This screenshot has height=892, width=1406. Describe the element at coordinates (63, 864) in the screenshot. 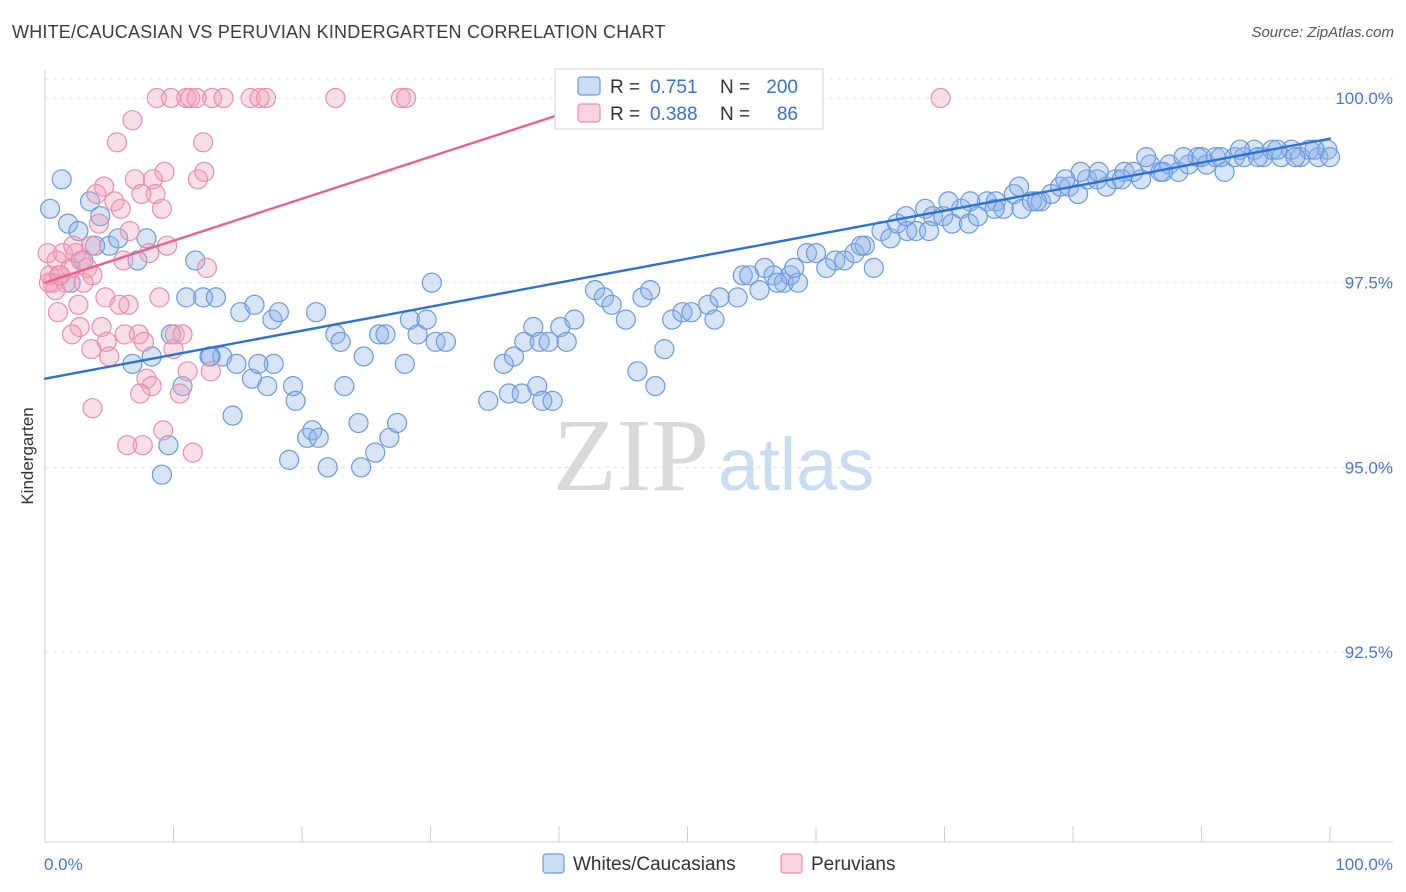

I see `x-tick-label-min: 0.0%` at that location.